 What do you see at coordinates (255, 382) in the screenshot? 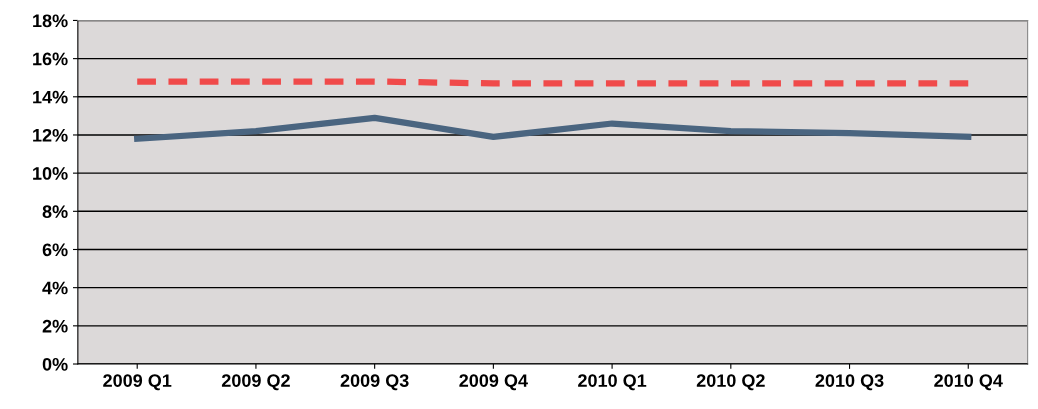
I see `x-tick-label: 2009 Q2` at bounding box center [255, 382].